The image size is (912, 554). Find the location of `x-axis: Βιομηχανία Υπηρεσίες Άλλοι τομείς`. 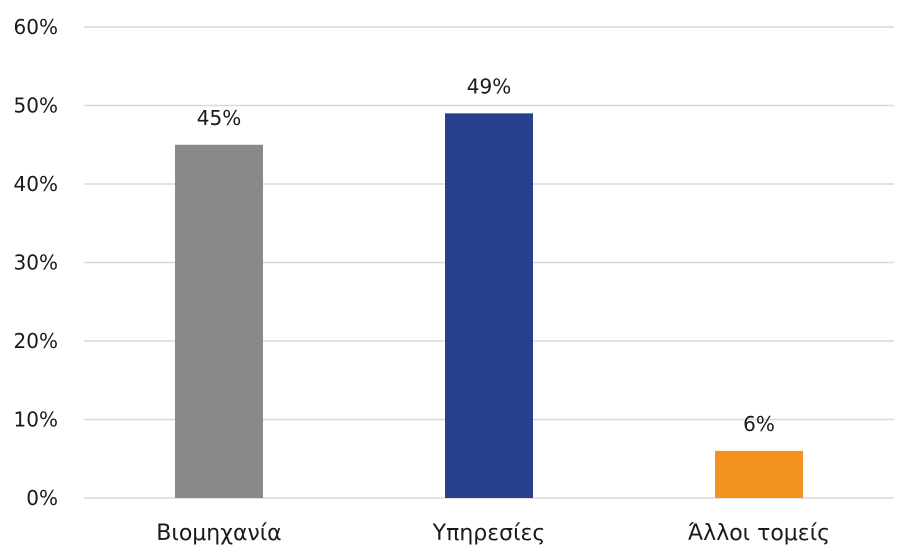

x-axis: Βιομηχανία Υπηρεσίες Άλλοι τομείς is located at coordinates (493, 533).